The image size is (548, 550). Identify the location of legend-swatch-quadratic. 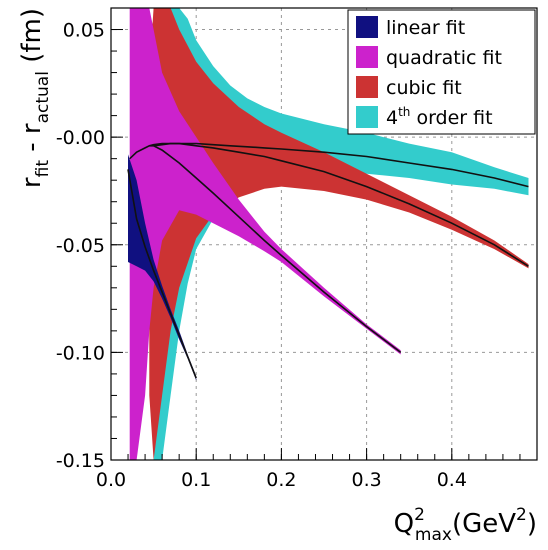
(367, 57).